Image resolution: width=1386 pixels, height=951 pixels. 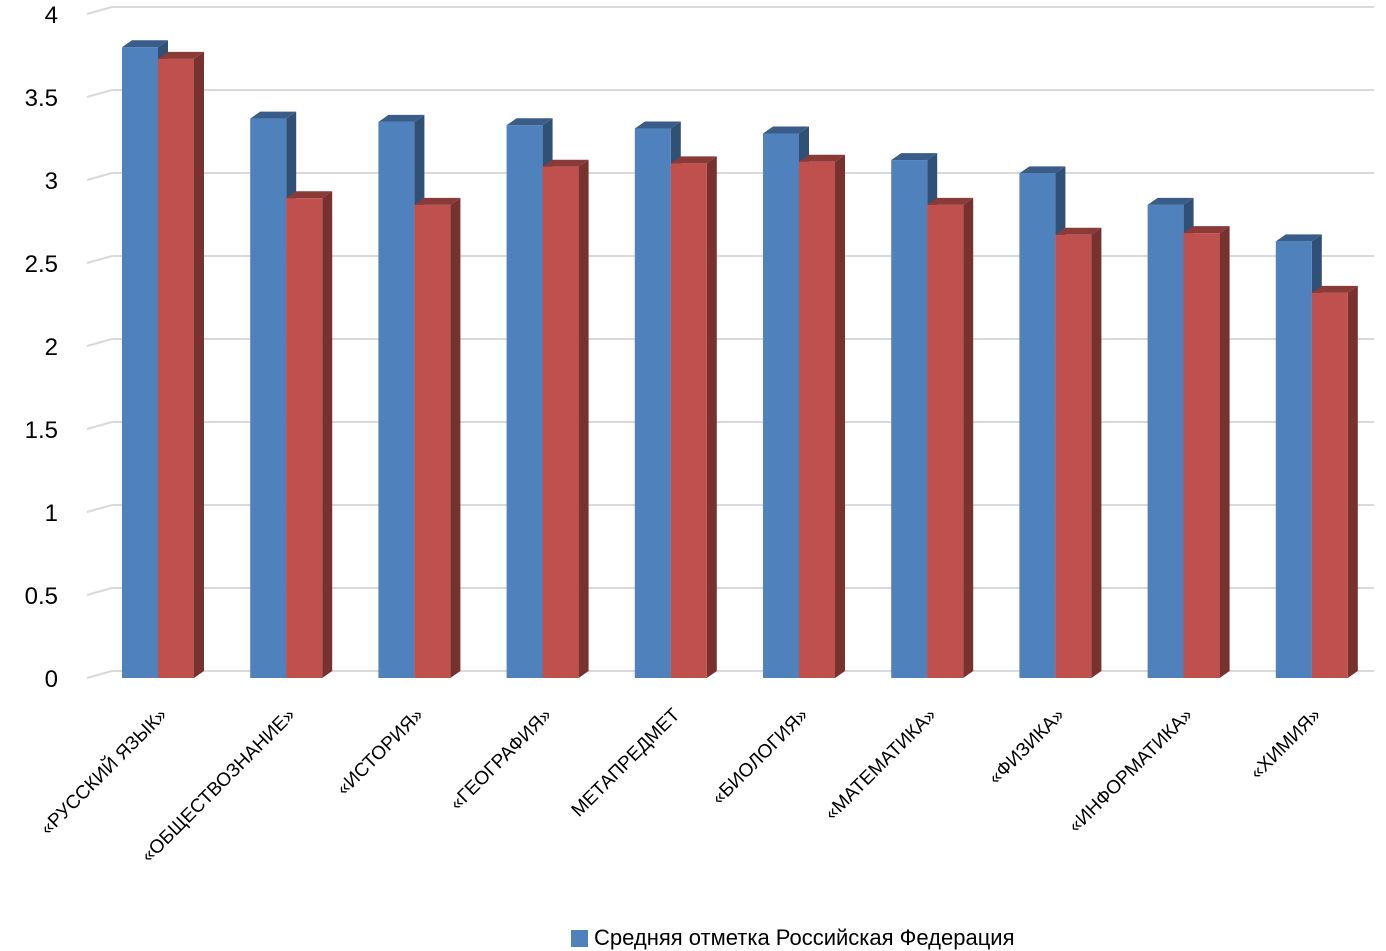 What do you see at coordinates (881, 765) in the screenshot?
I see `x-category-label: «МАТЕМАТИКА»` at bounding box center [881, 765].